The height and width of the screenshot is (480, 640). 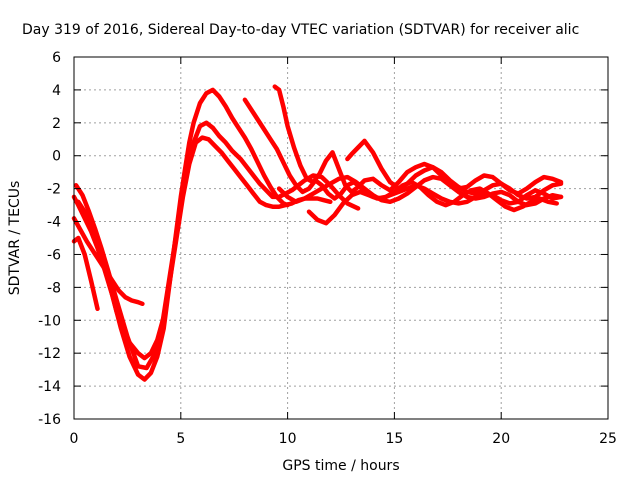 I want to click on y-axis-label: SDTVAR / TECUs, so click(x=15, y=238).